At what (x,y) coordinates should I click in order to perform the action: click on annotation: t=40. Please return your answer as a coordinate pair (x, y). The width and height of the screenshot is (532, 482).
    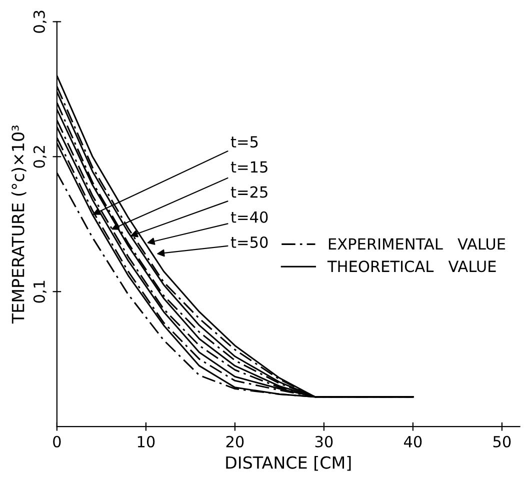
    Looking at the image, I should click on (249, 217).